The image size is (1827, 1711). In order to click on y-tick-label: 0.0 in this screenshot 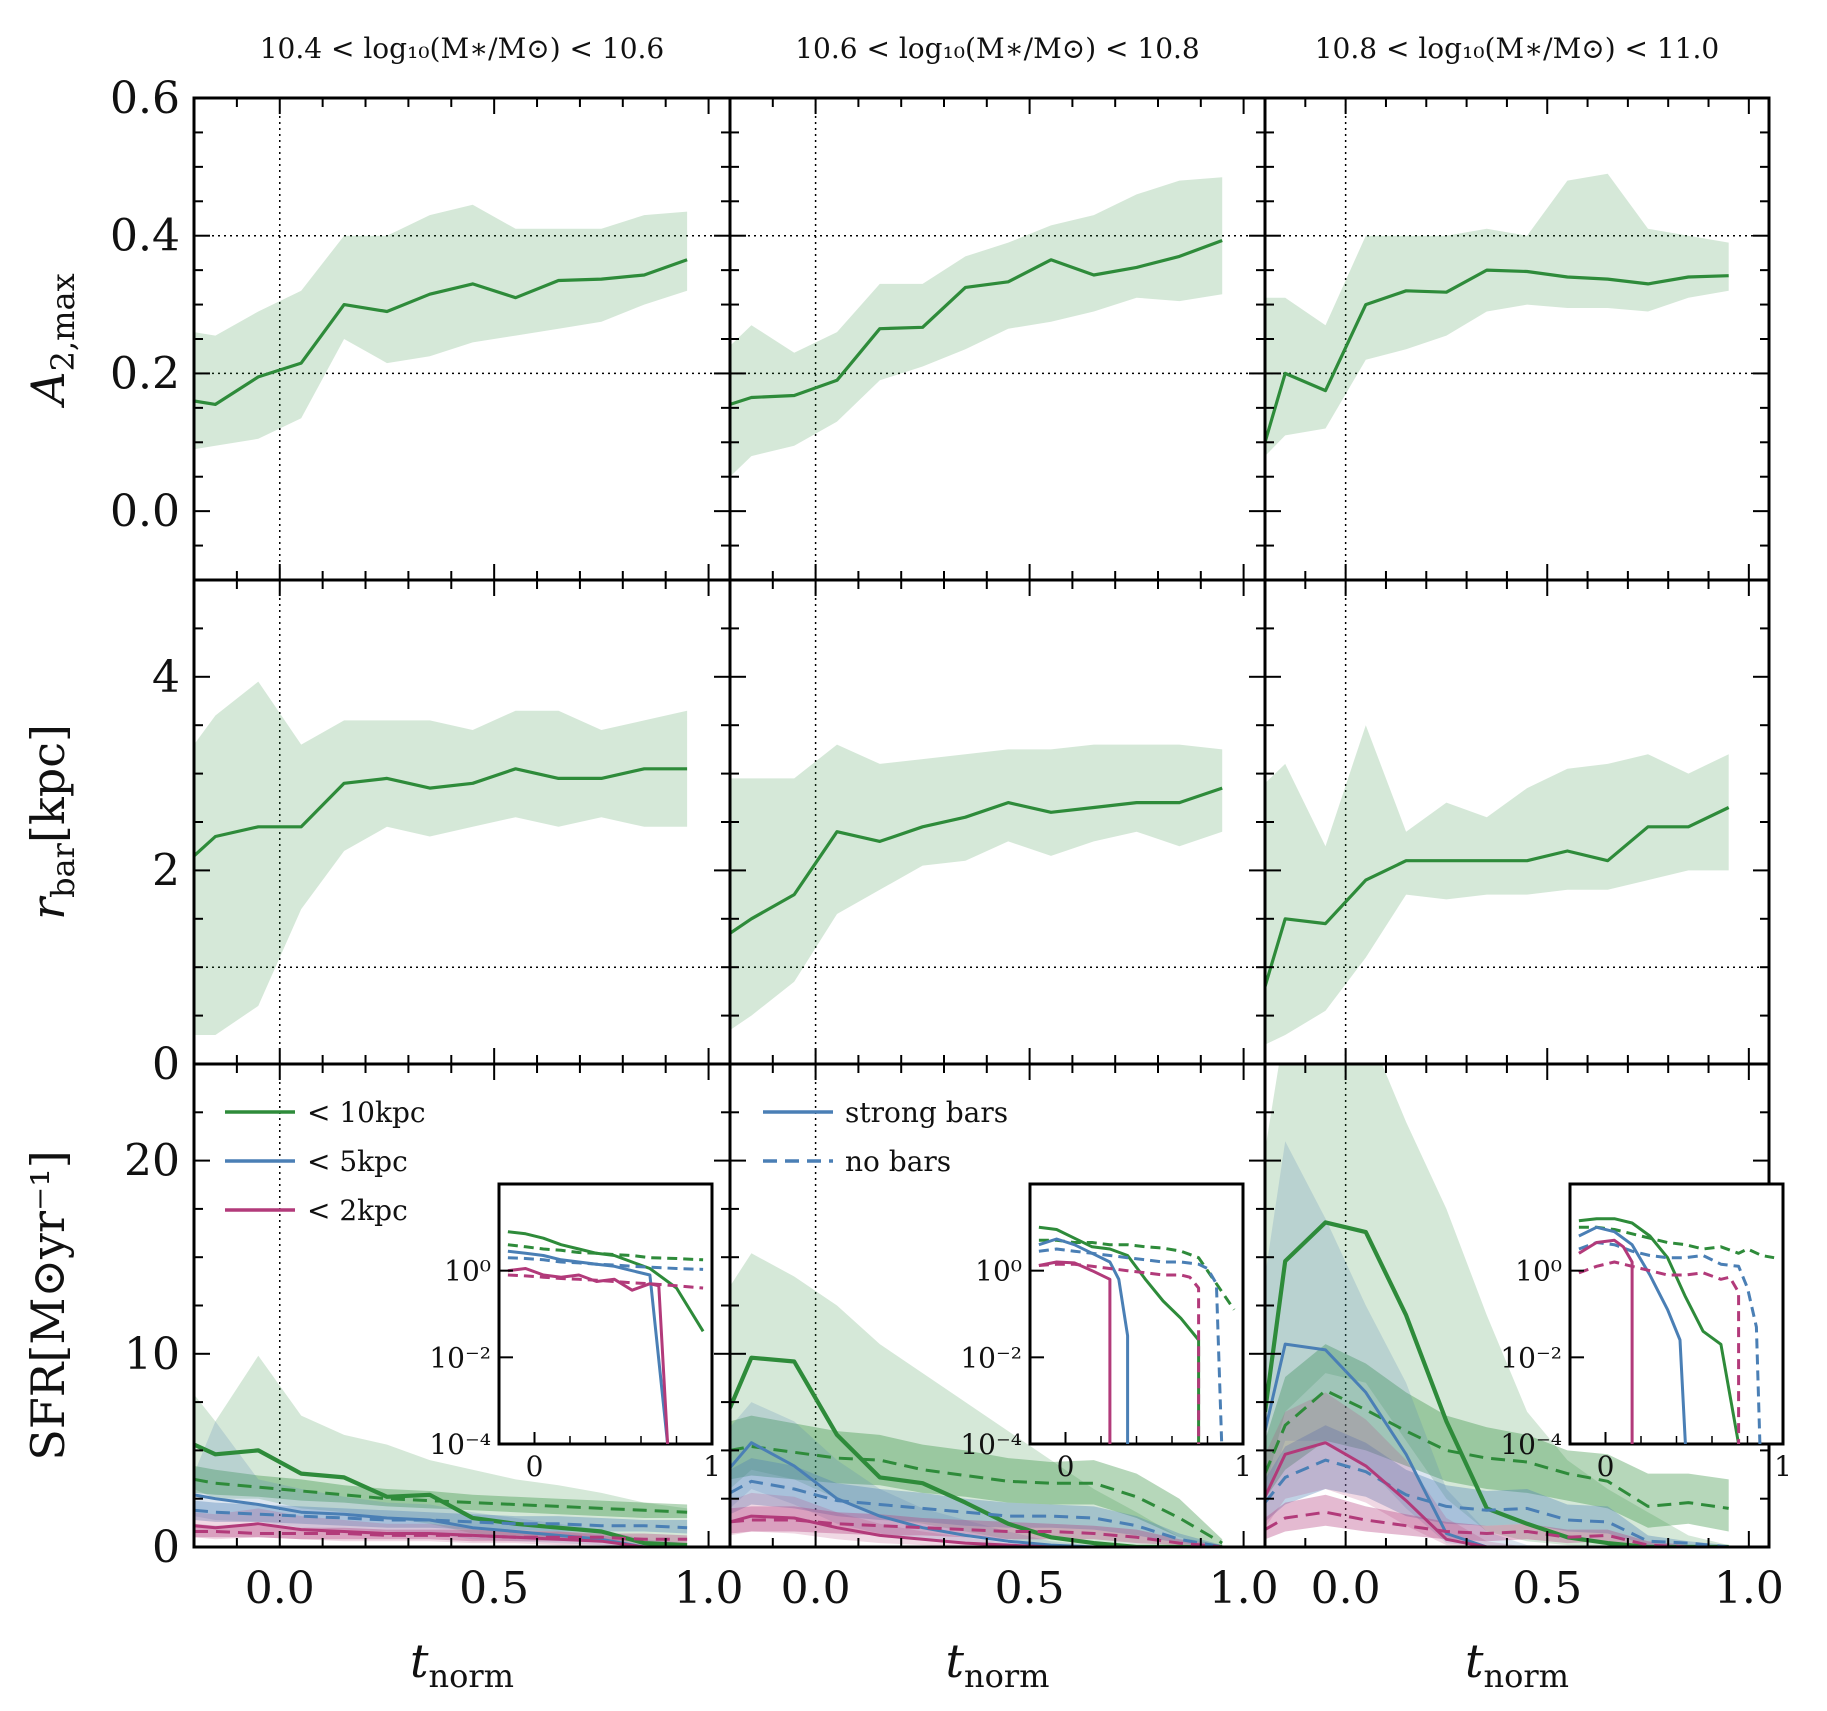, I will do `click(145, 511)`.